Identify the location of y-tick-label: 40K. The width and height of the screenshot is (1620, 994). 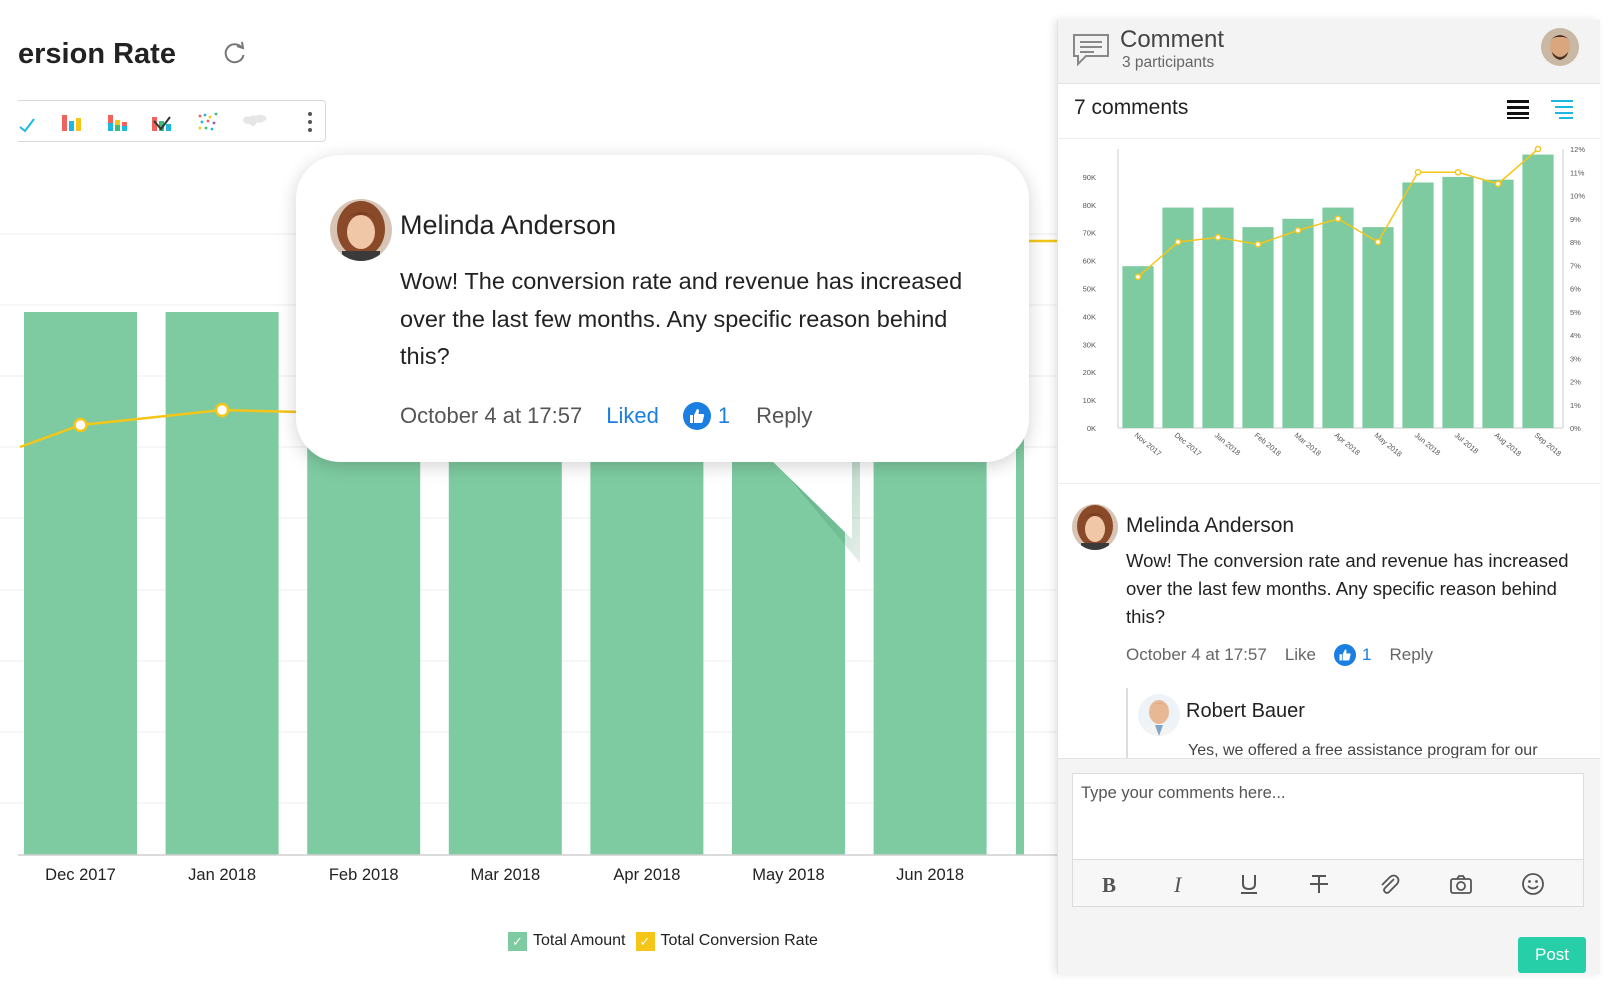
(1089, 316).